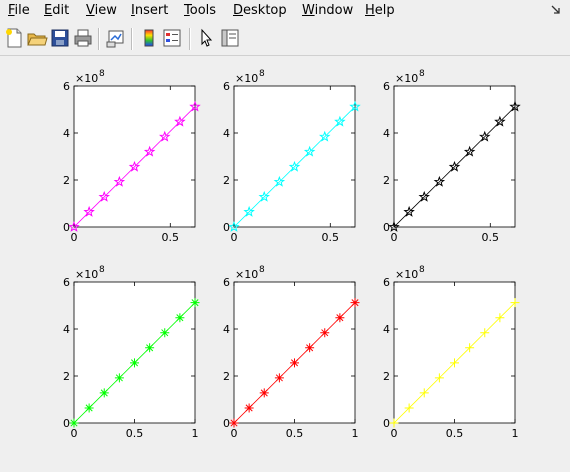 This screenshot has width=570, height=472. I want to click on link-plot-icon, so click(116, 38).